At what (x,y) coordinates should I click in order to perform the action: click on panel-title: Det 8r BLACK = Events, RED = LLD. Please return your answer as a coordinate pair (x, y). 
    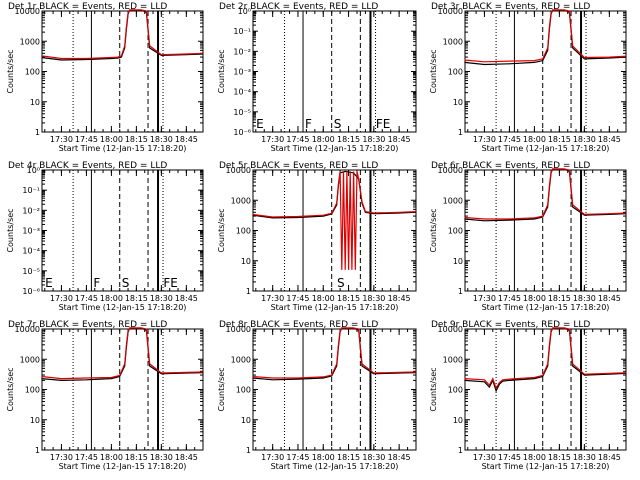
    Looking at the image, I should click on (298, 325).